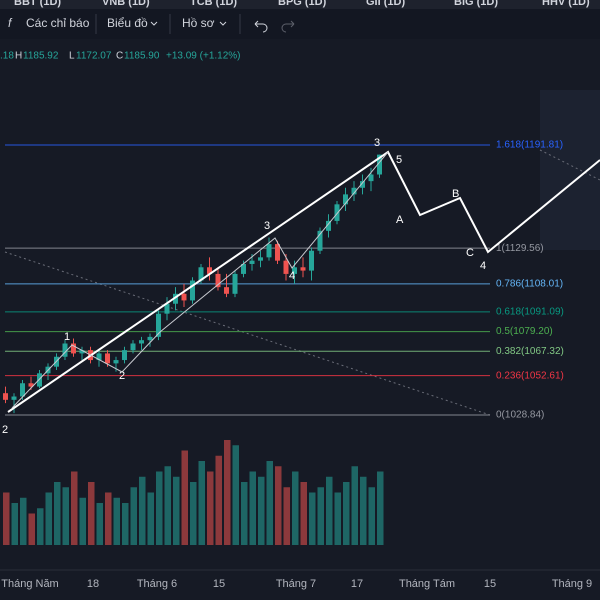 The height and width of the screenshot is (600, 600). I want to click on toolbar, so click(300, 24).